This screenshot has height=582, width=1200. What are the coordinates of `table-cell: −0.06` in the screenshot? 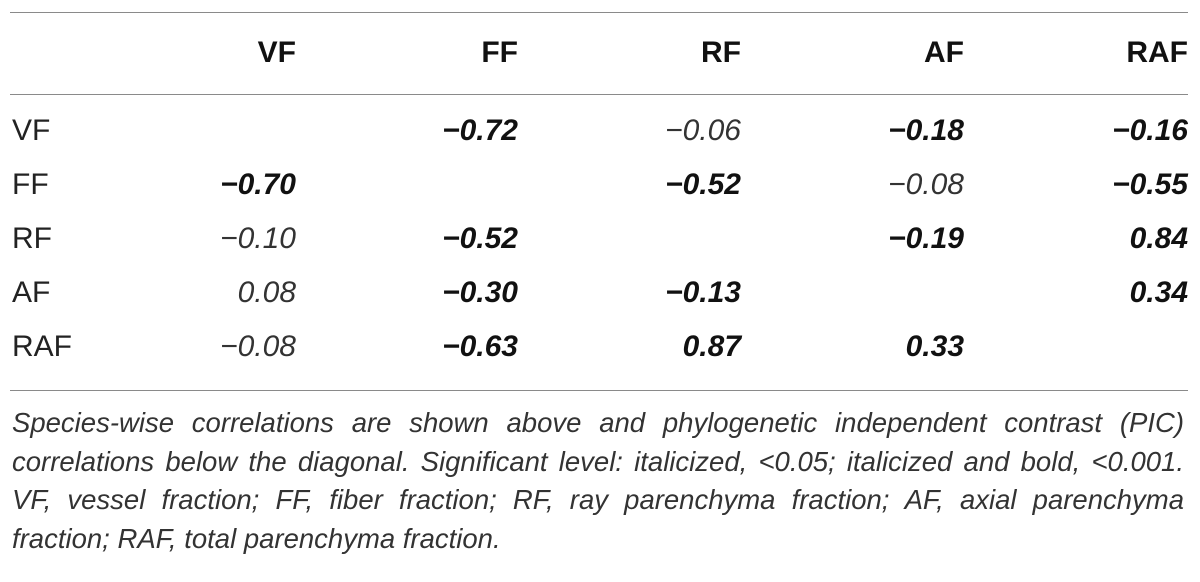 It's located at (703, 130).